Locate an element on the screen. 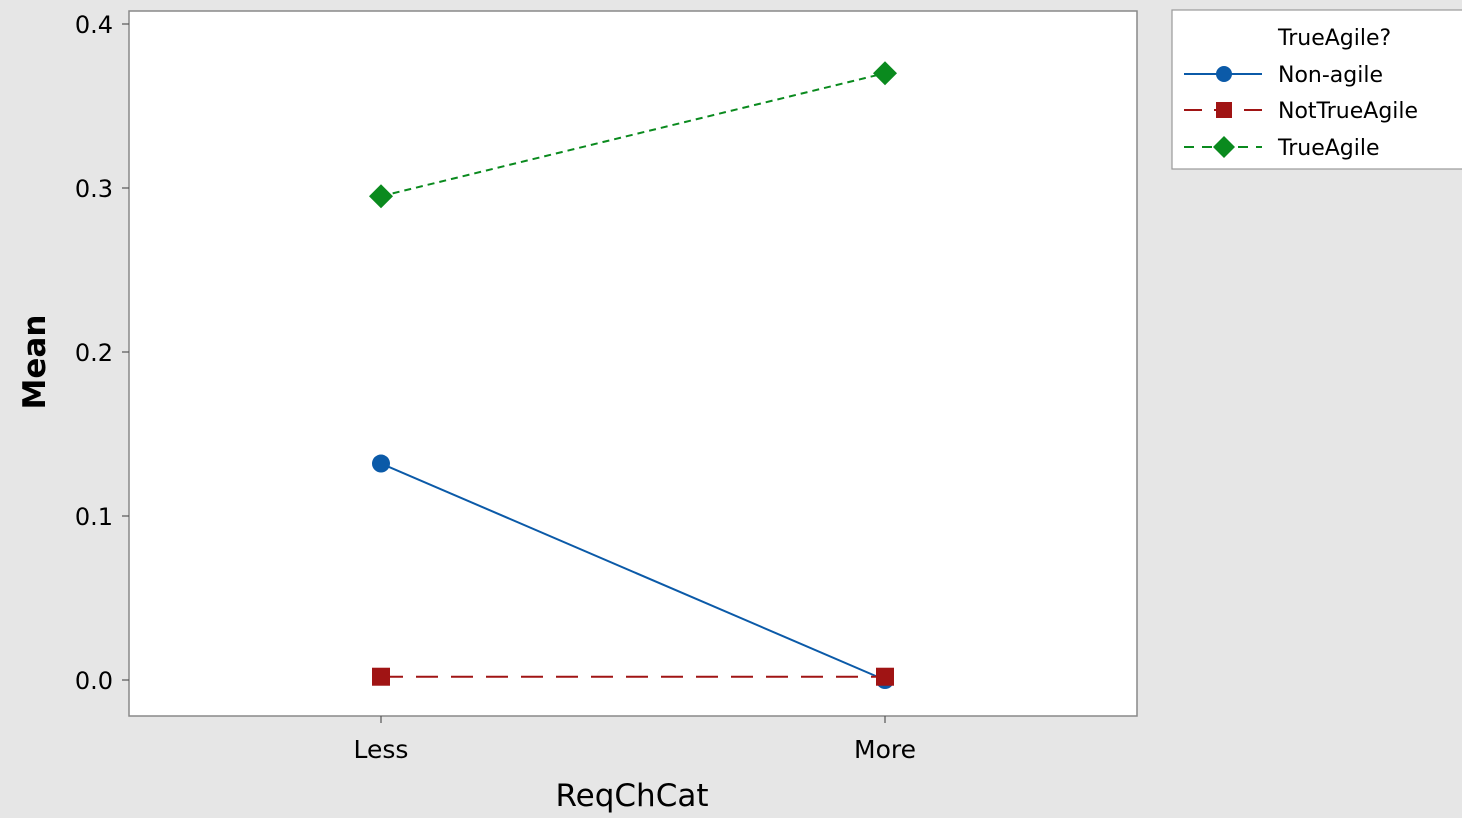 The height and width of the screenshot is (818, 1462). y-tick-label: 0.0 is located at coordinates (94, 681).